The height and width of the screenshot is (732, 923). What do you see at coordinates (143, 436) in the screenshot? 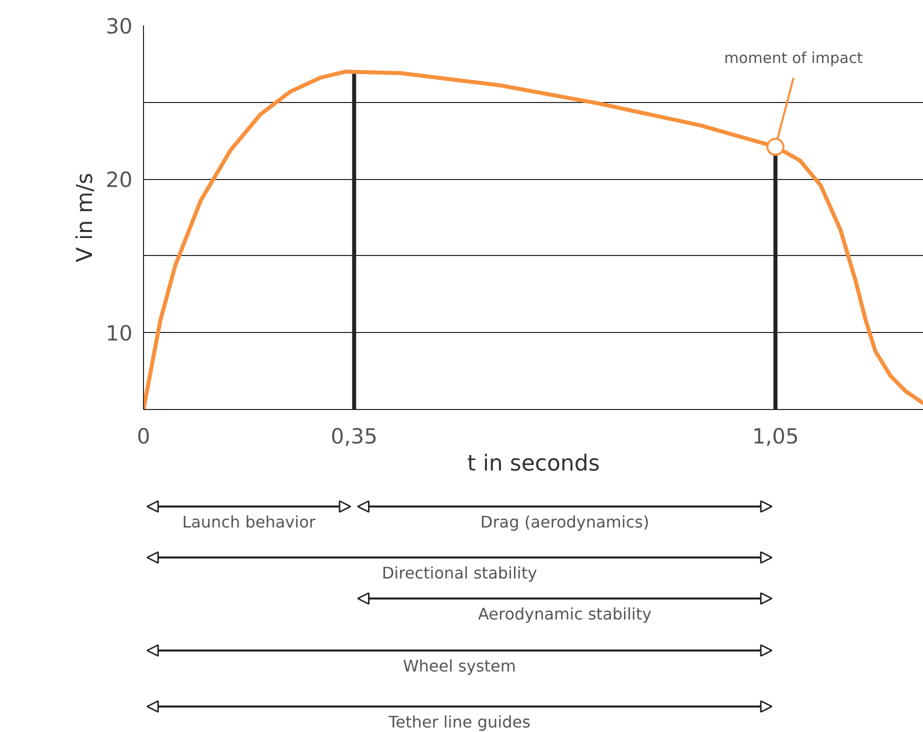
I see `x-tick-label: 0` at bounding box center [143, 436].